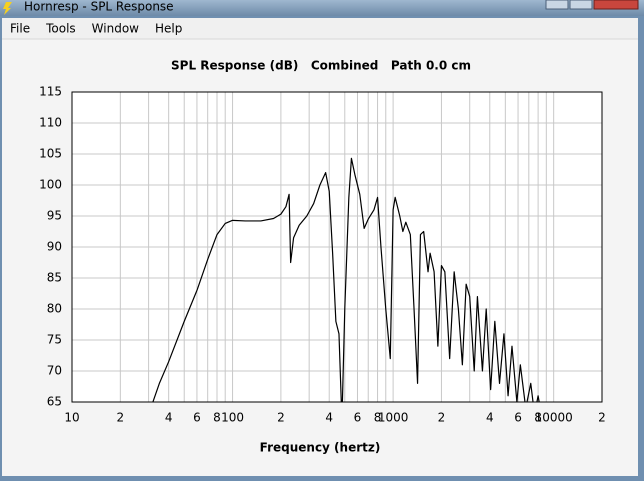 This screenshot has width=644, height=481. I want to click on y-tick-label: 90, so click(54, 247).